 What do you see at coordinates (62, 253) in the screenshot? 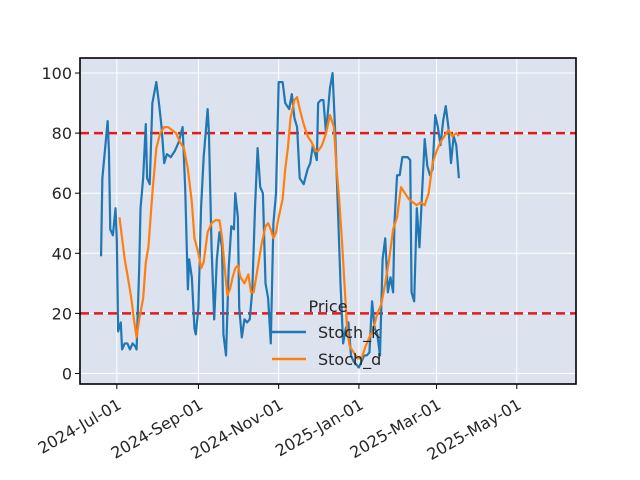
I see `y-tick-label: 40` at bounding box center [62, 253].